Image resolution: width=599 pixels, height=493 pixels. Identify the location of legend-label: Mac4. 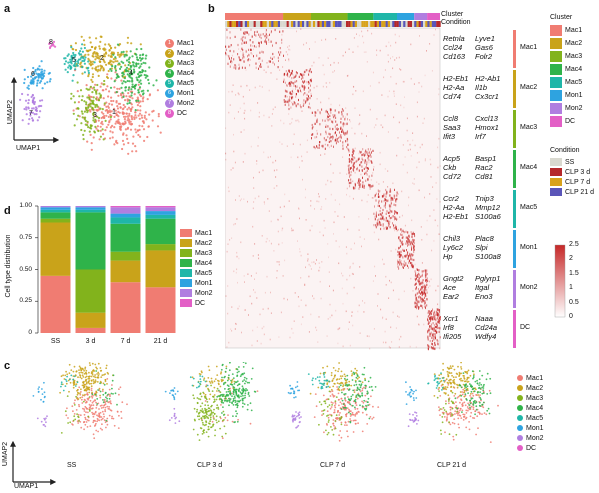
(186, 73).